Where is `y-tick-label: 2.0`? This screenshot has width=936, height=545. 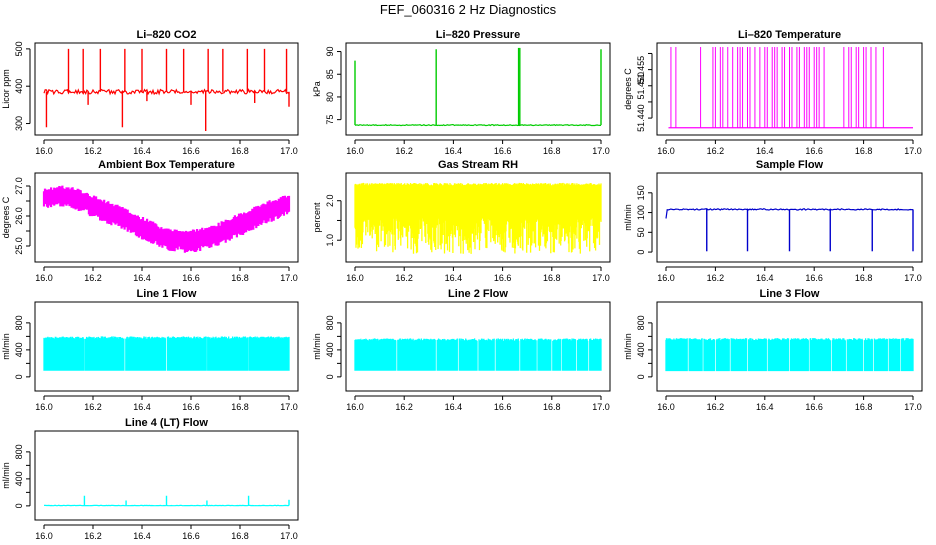
y-tick-label: 2.0 is located at coordinates (330, 200).